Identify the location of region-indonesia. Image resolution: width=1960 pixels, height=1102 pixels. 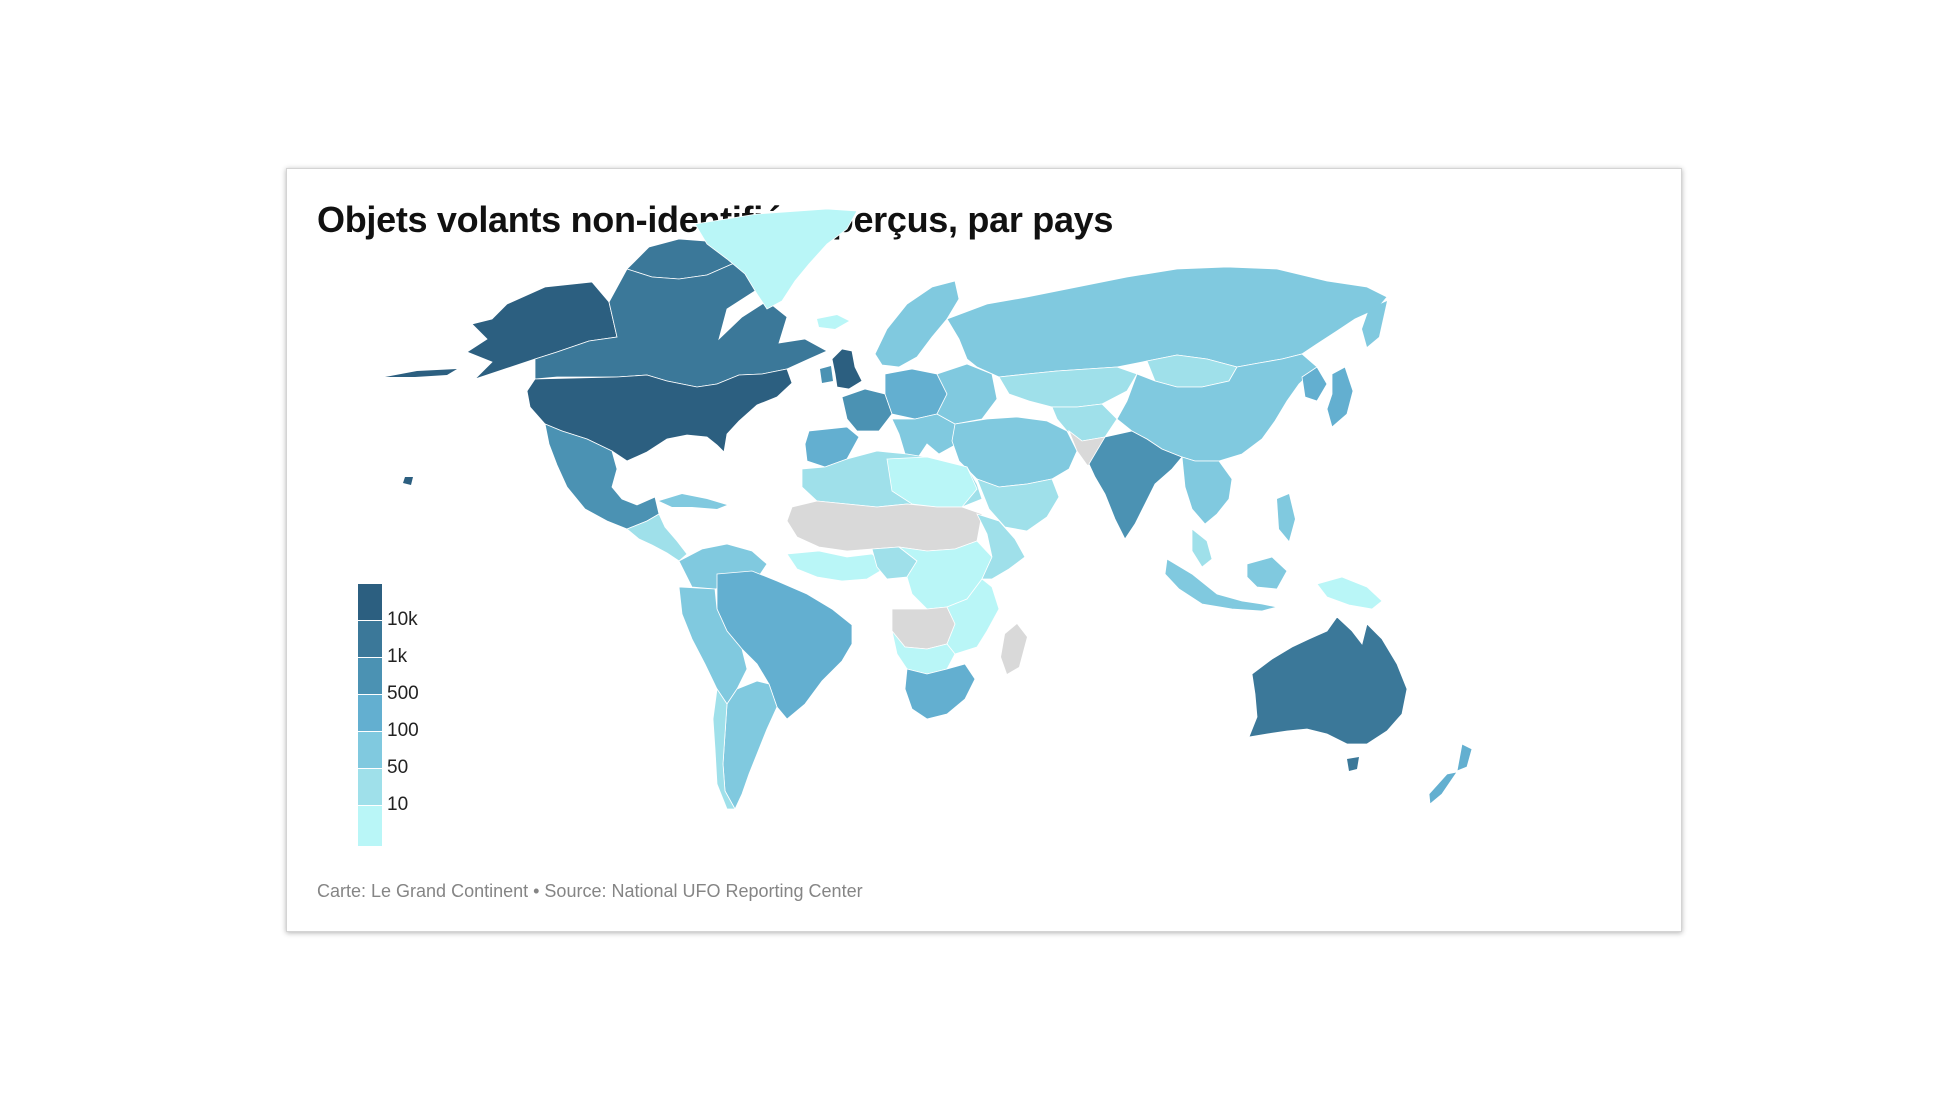
(1226, 584).